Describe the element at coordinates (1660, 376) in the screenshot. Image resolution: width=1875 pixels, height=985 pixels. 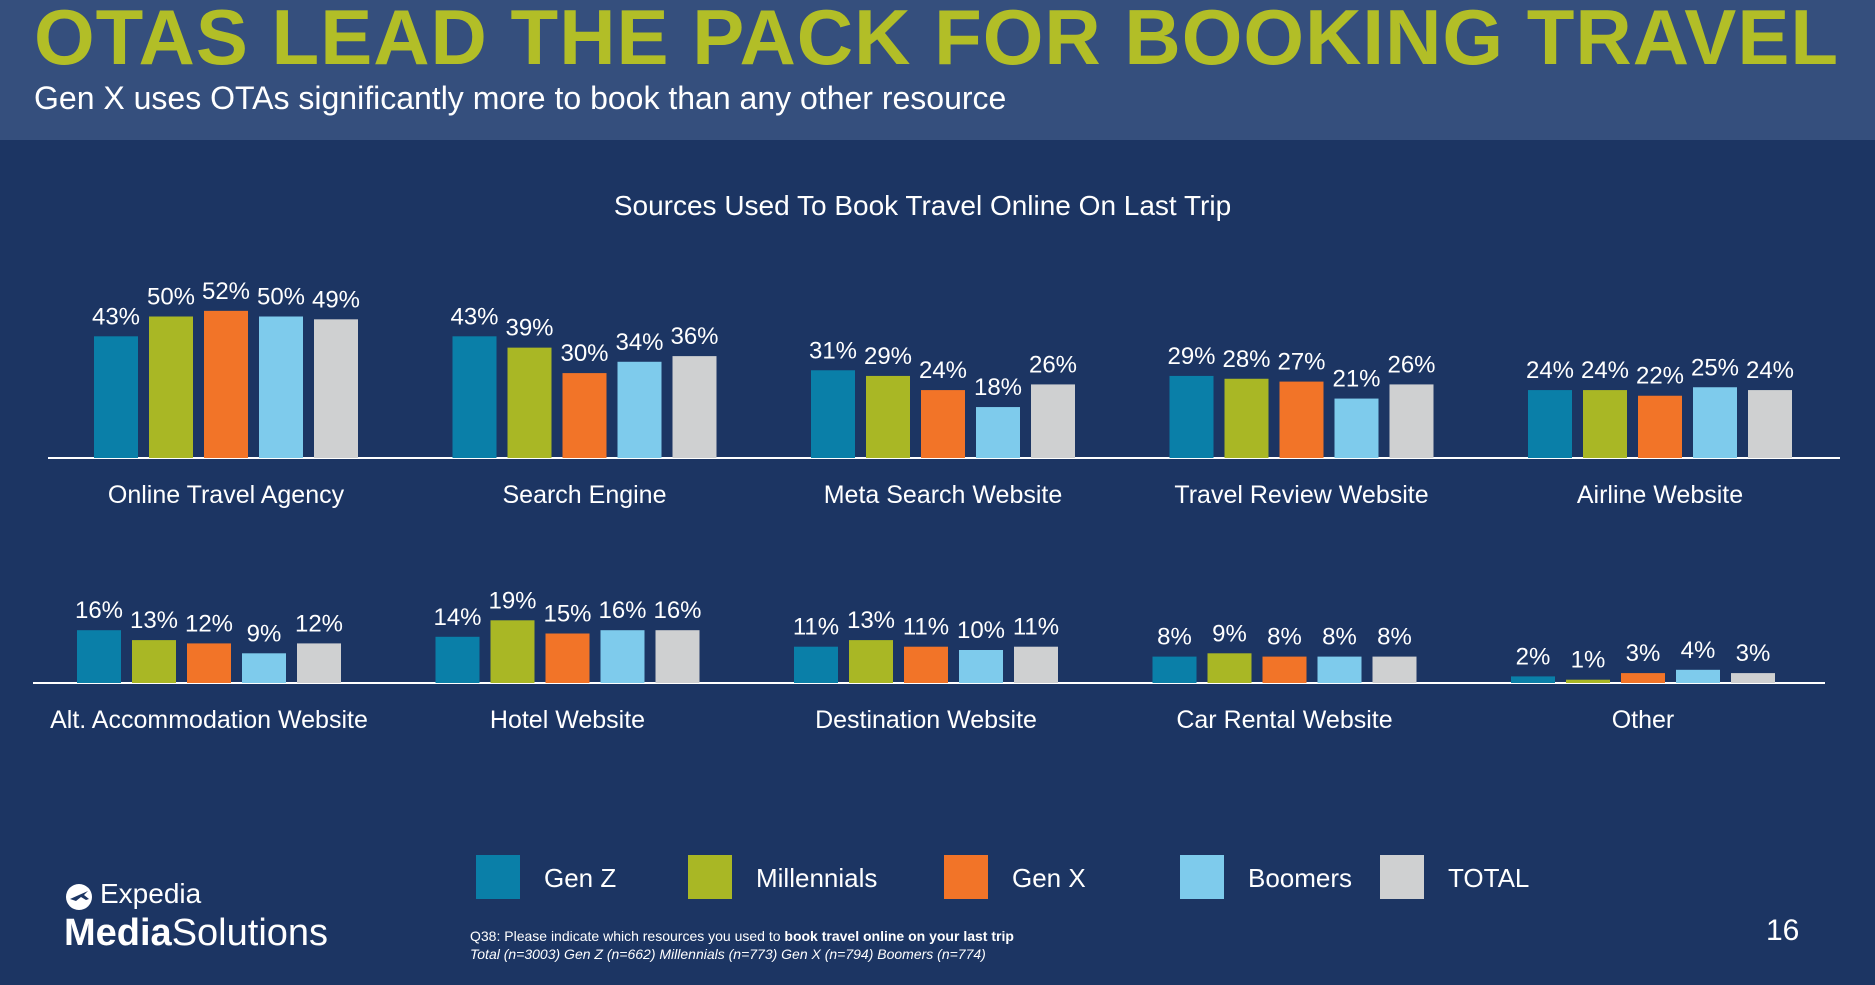
I see `bar-value-label: 22%` at that location.